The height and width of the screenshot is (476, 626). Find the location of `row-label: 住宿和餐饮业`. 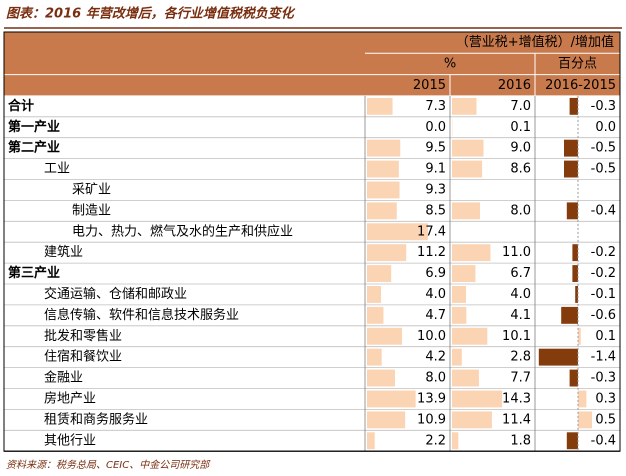

row-label: 住宿和餐饮业 is located at coordinates (83, 357).